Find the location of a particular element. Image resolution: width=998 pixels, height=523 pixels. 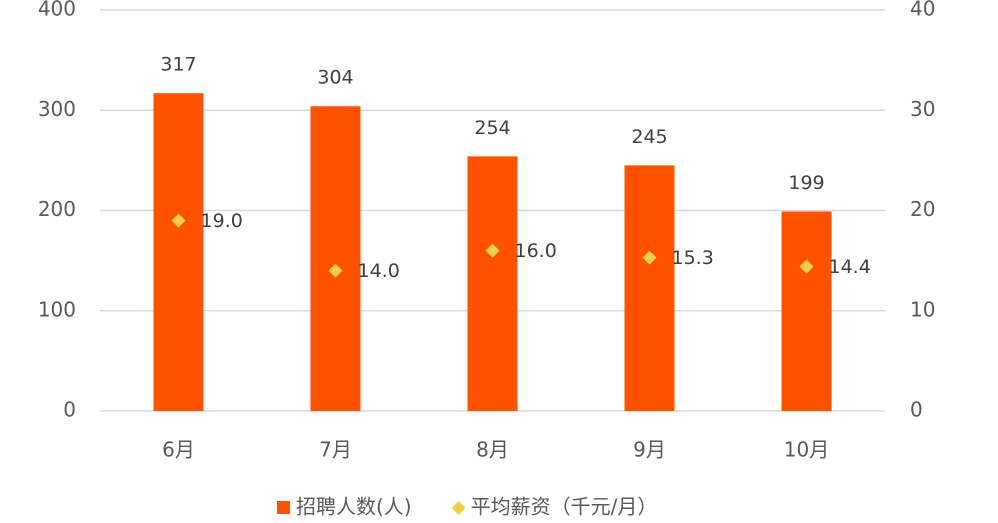

data-label: 199 is located at coordinates (806, 183).